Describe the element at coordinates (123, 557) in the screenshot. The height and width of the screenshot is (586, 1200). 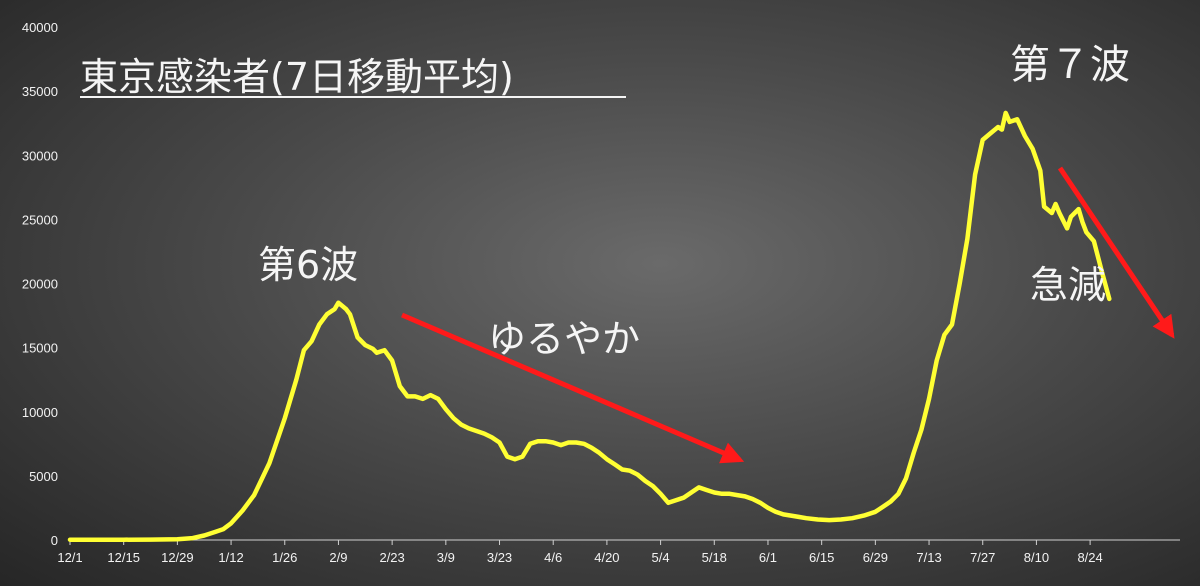
I see `x-tick-label: 12/15` at that location.